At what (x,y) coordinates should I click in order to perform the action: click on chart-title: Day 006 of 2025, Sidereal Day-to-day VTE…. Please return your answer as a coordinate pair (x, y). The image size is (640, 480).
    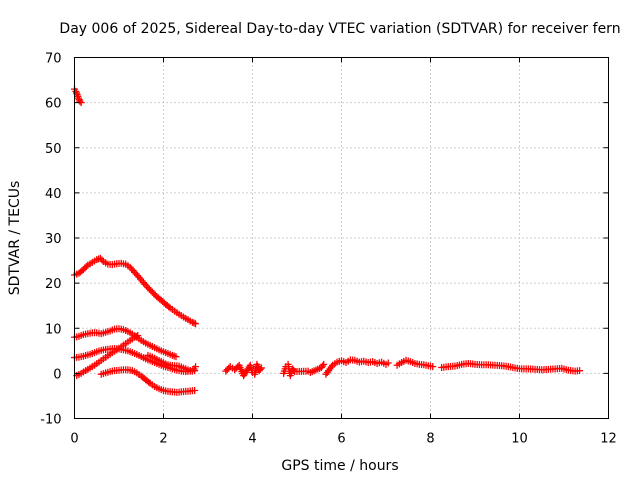
    Looking at the image, I should click on (339, 29).